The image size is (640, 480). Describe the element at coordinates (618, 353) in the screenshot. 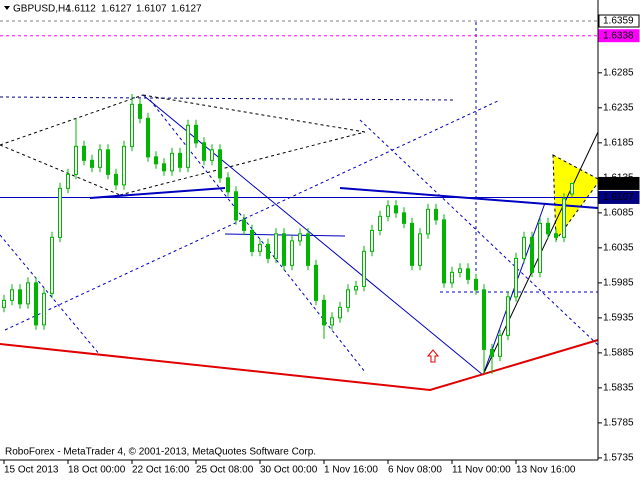

I see `y-tick-label: 1.5885` at that location.